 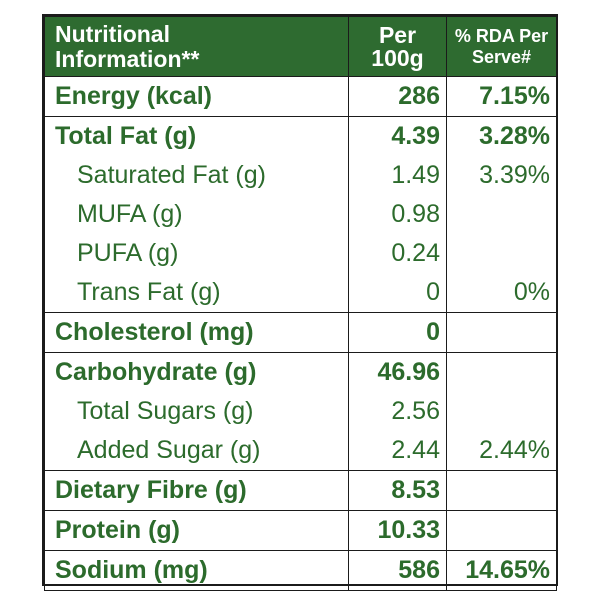 I want to click on nutrient-value: 2.56, so click(x=397, y=411).